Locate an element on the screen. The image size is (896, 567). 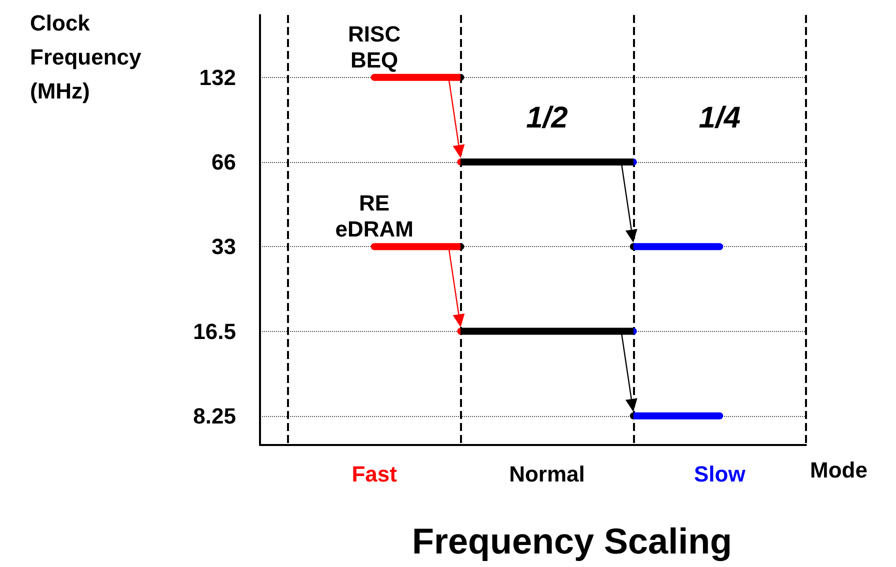
y-tick-label: 132 is located at coordinates (217, 77).